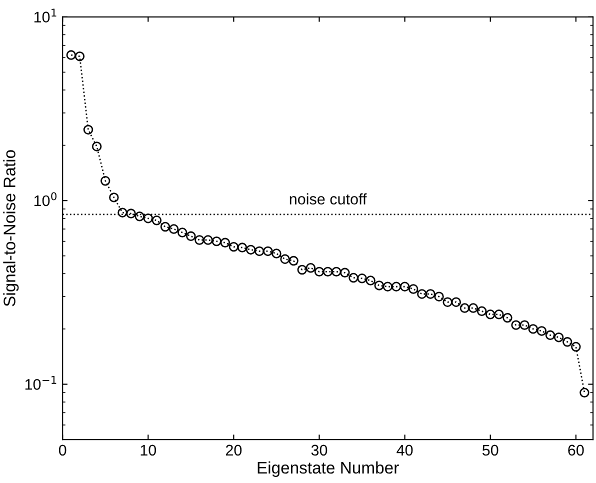 The height and width of the screenshot is (483, 596). Describe the element at coordinates (45, 15) in the screenshot. I see `y-tick-label: 10$^{1}$` at that location.